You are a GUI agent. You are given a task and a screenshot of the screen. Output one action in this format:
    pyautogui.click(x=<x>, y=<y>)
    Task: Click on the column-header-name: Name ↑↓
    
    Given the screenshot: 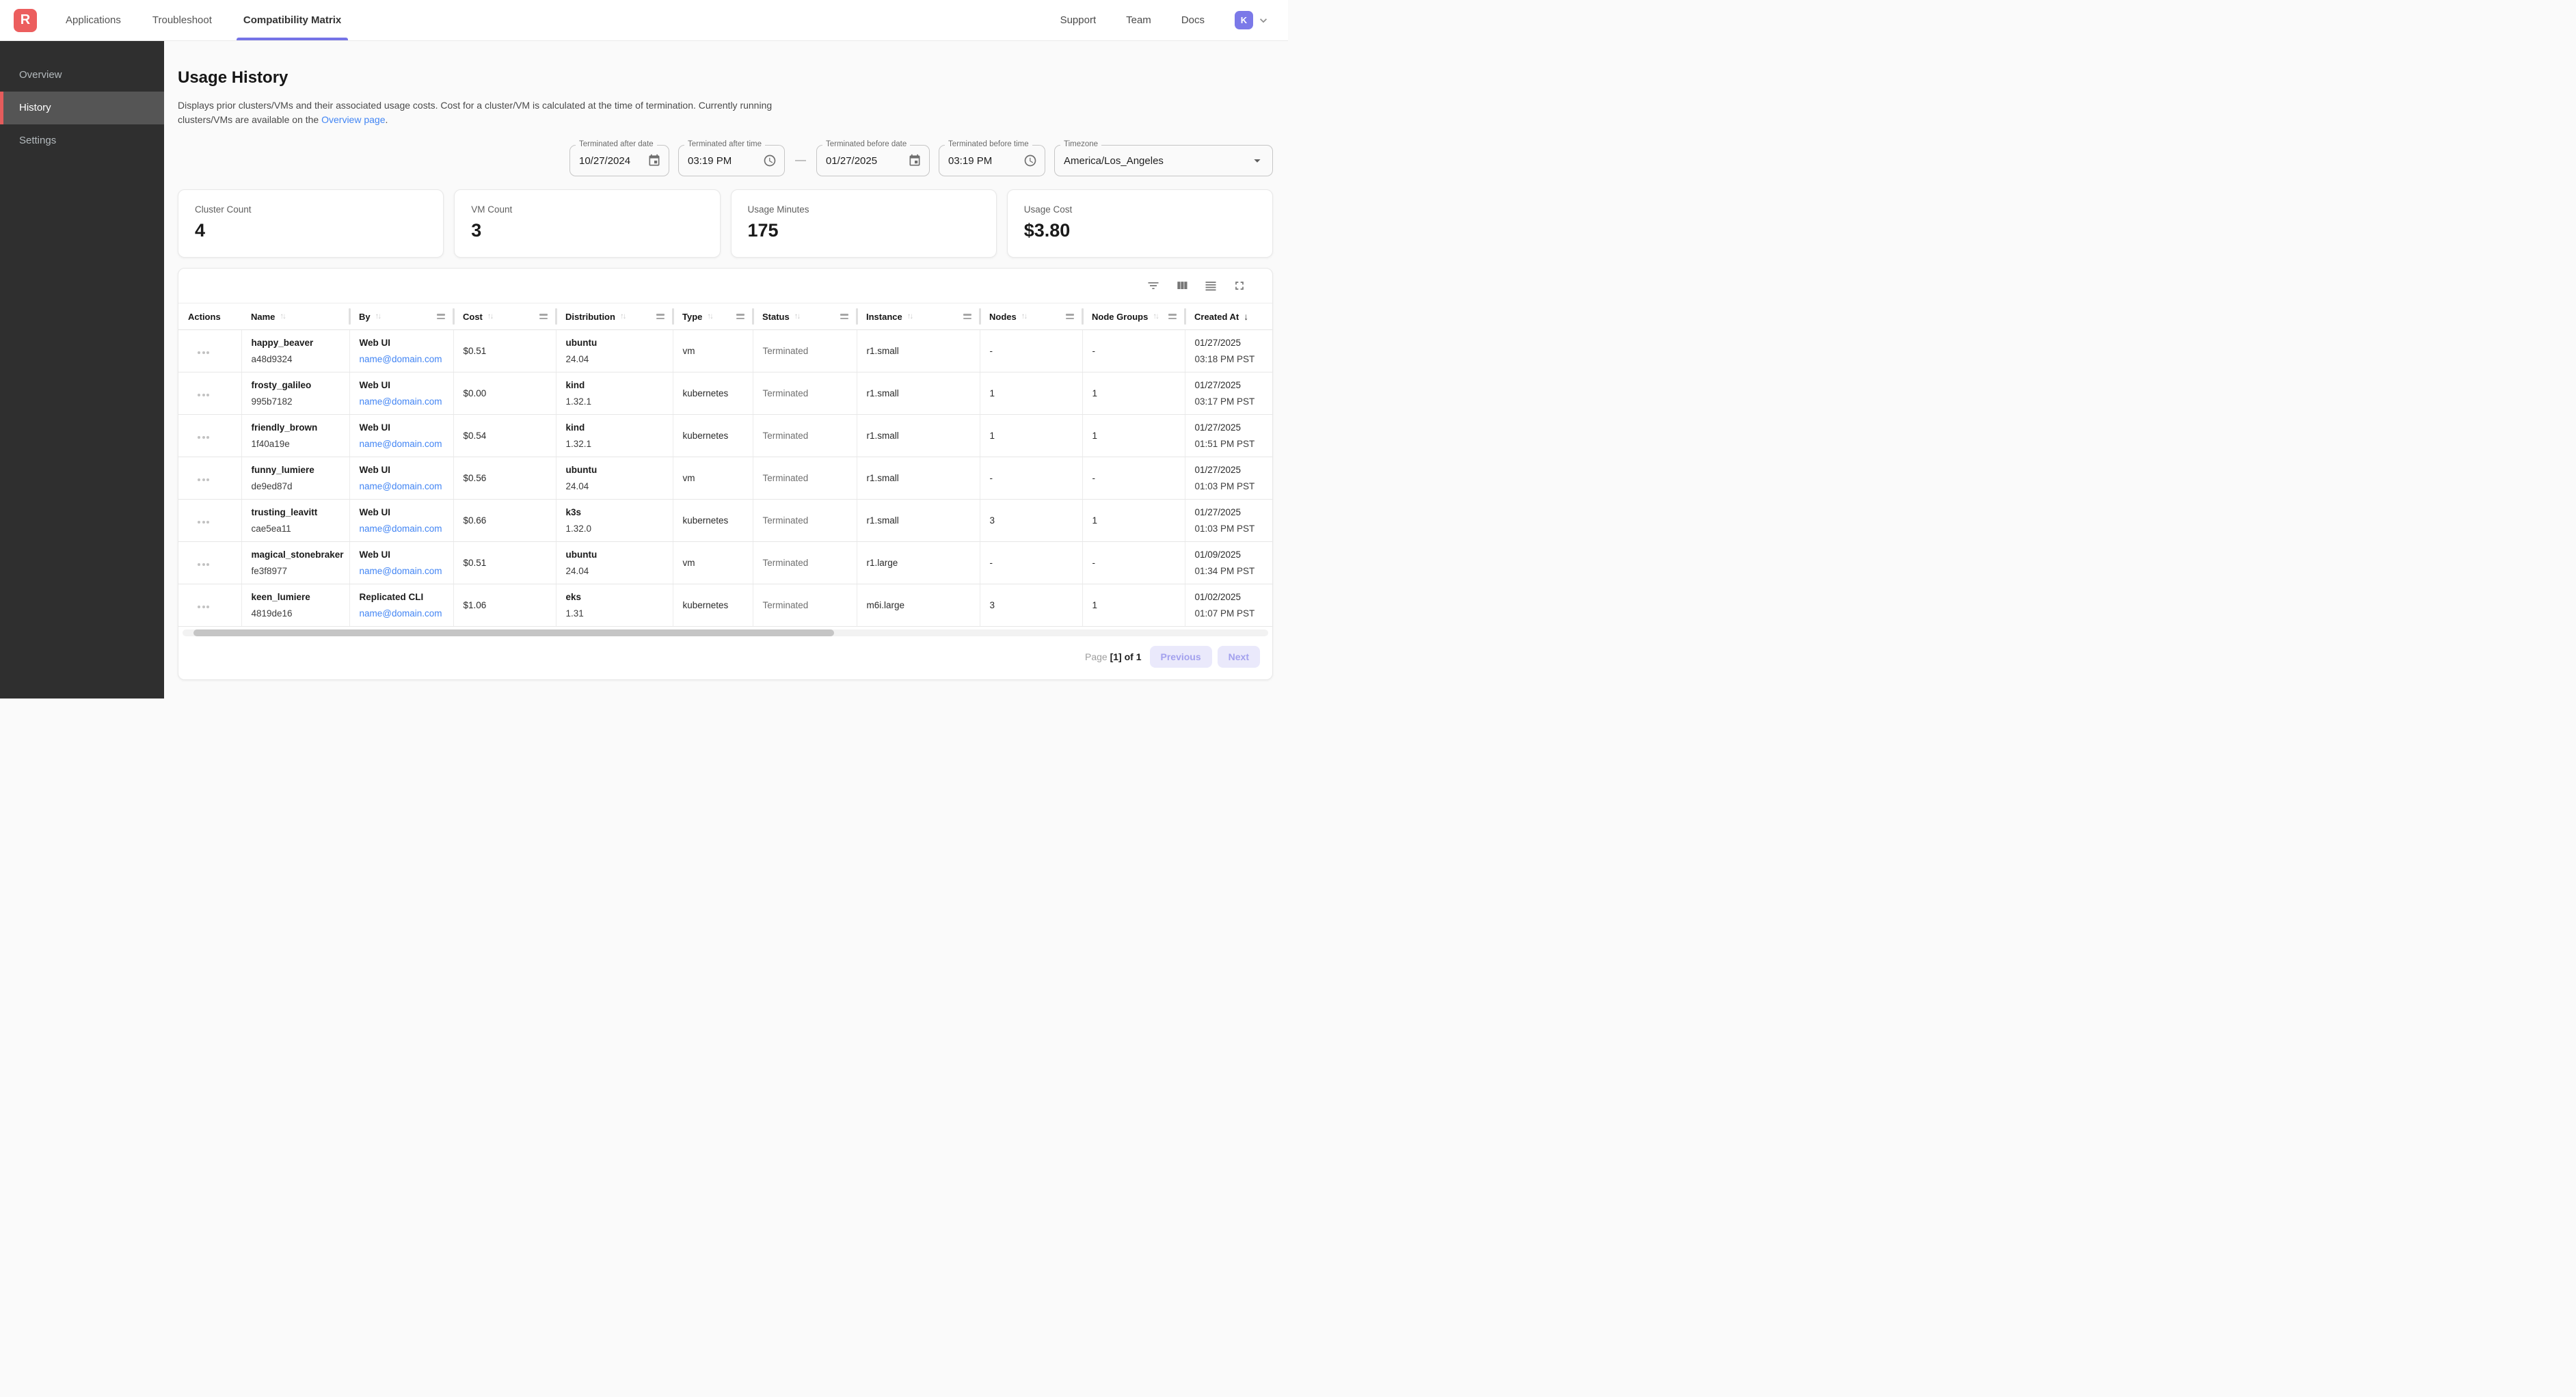 What is the action you would take?
    pyautogui.click(x=296, y=316)
    